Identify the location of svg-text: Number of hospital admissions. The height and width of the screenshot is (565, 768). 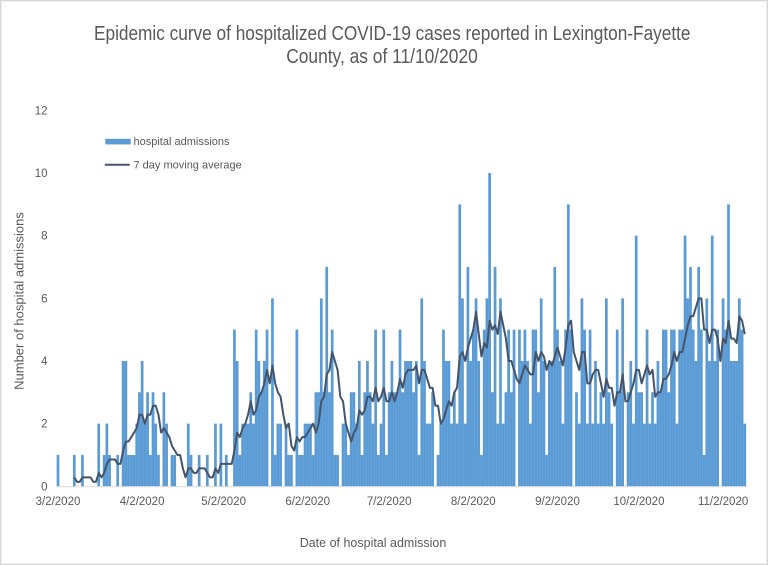
(19, 301).